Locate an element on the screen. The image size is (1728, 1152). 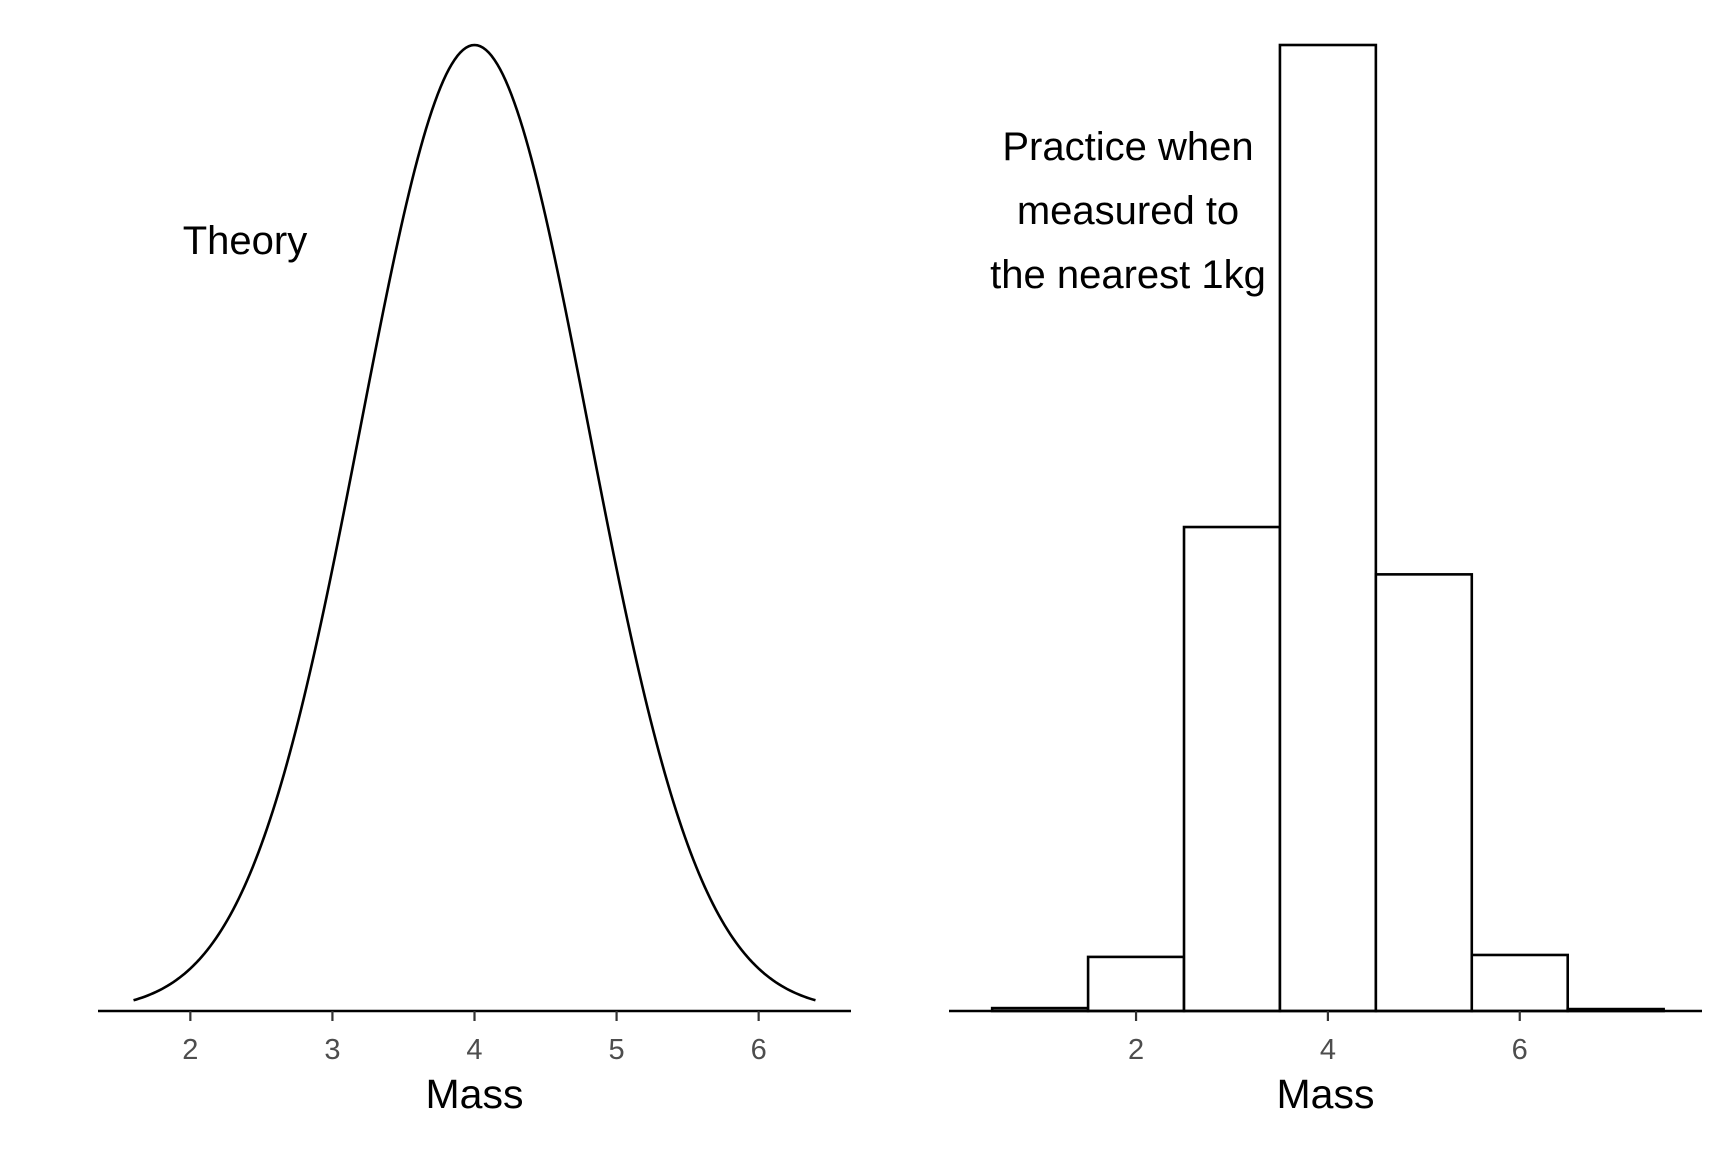
annotation-line: Theory is located at coordinates (245, 241).